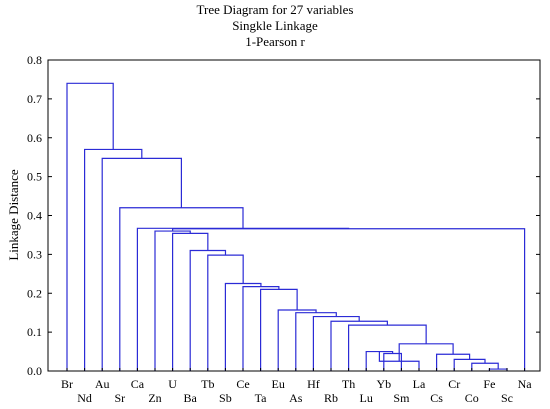 The image size is (550, 409). I want to click on leaf-label: Th, so click(348, 384).